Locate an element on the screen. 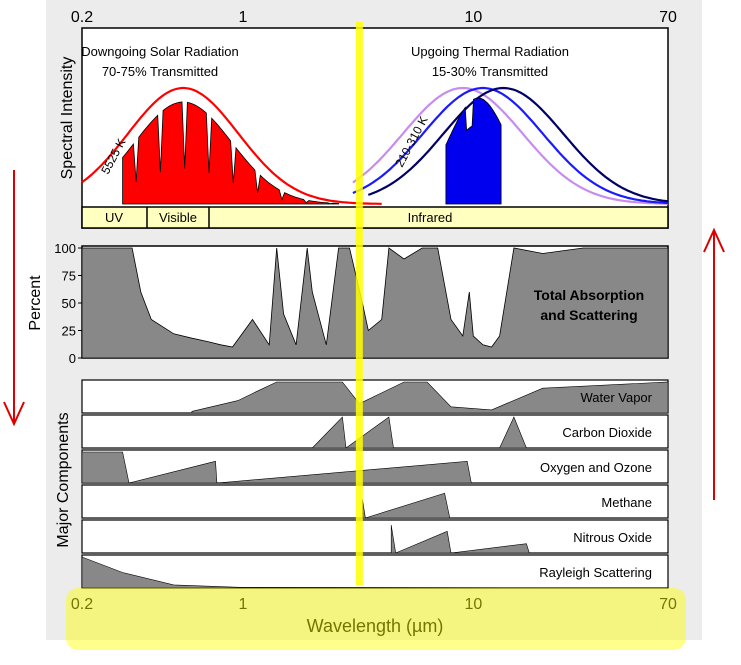 This screenshot has width=741, height=665. total-y-tick-label: 75 is located at coordinates (69, 276).